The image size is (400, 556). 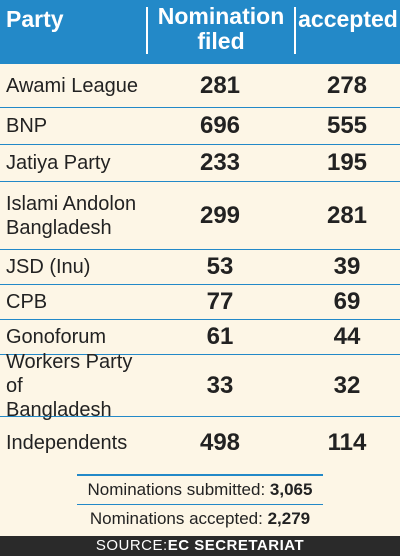 I want to click on filed-value: 299, so click(x=220, y=215).